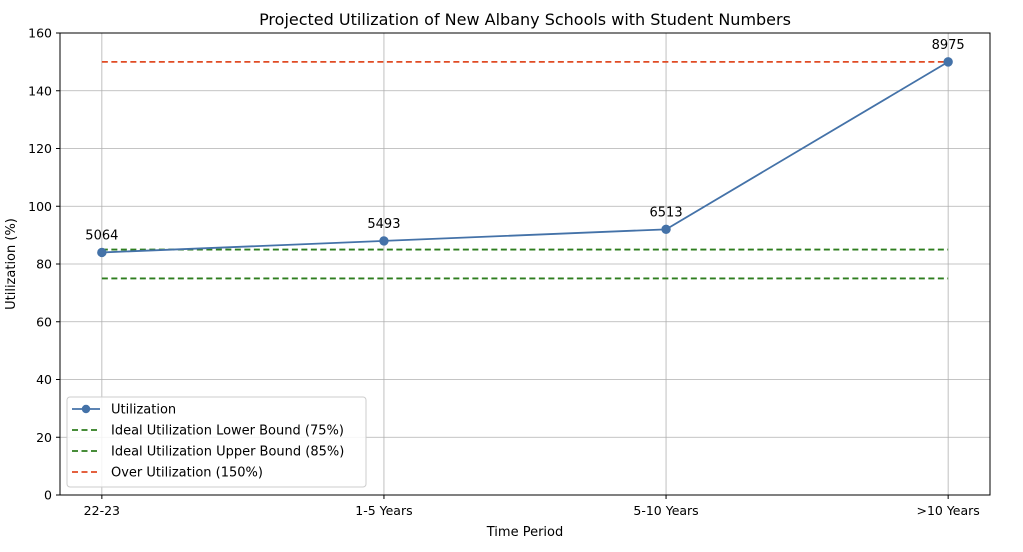 Image resolution: width=1023 pixels, height=552 pixels. I want to click on legend-box, so click(216, 442).